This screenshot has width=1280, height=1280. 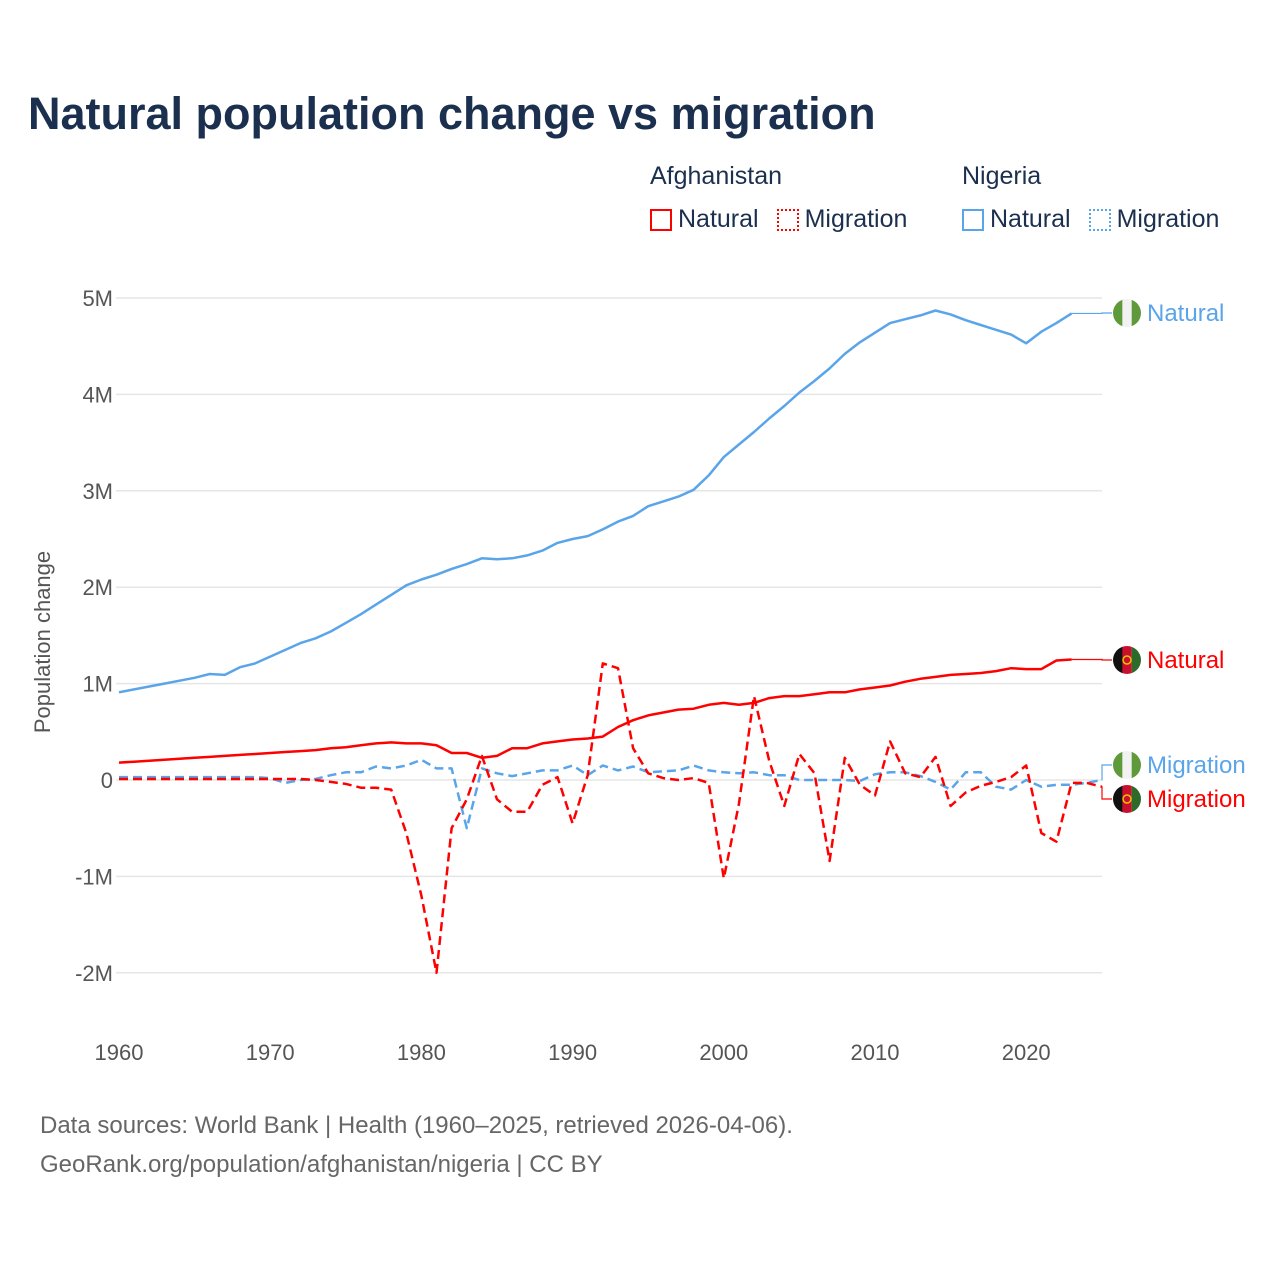 I want to click on legend-item-afghanistan-natural: Natural, so click(x=704, y=219).